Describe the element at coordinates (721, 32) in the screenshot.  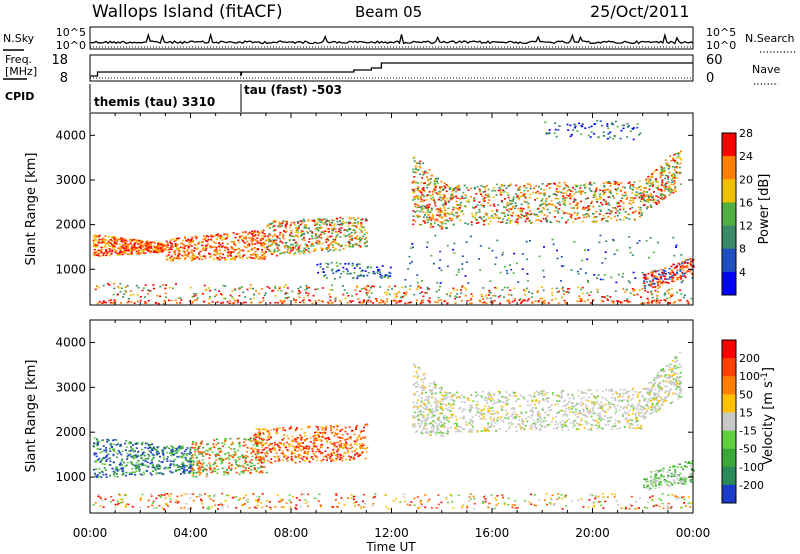
I see `nsearch-tick-top: 10^5` at that location.